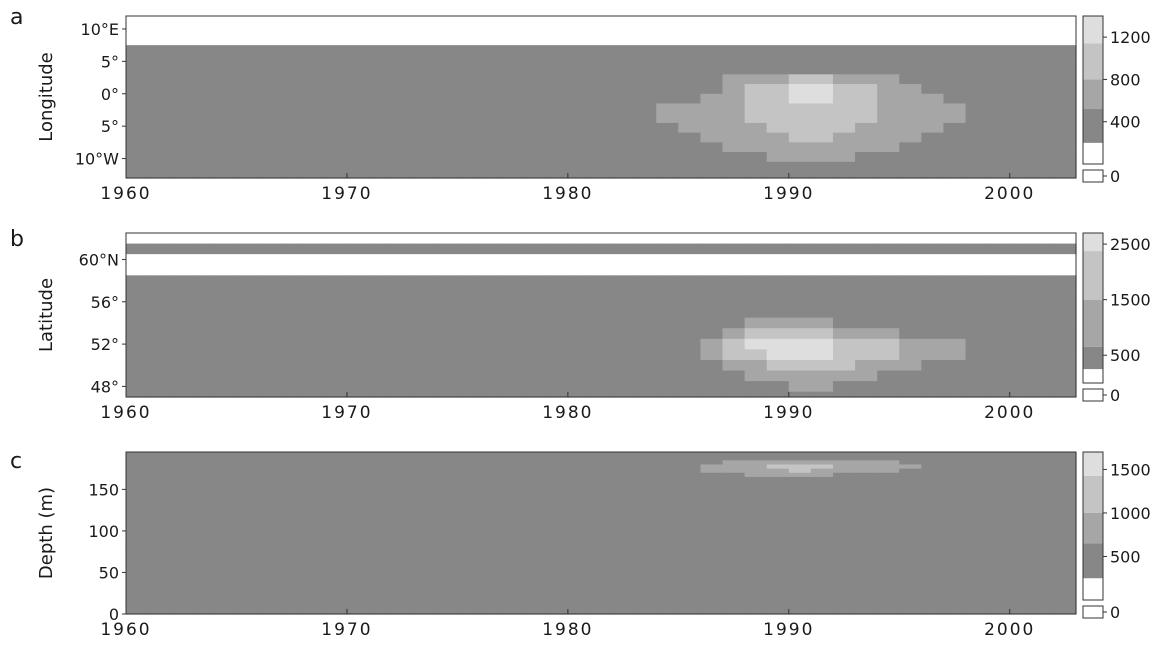  I want to click on y-tick-label: 0°, so click(110, 94).